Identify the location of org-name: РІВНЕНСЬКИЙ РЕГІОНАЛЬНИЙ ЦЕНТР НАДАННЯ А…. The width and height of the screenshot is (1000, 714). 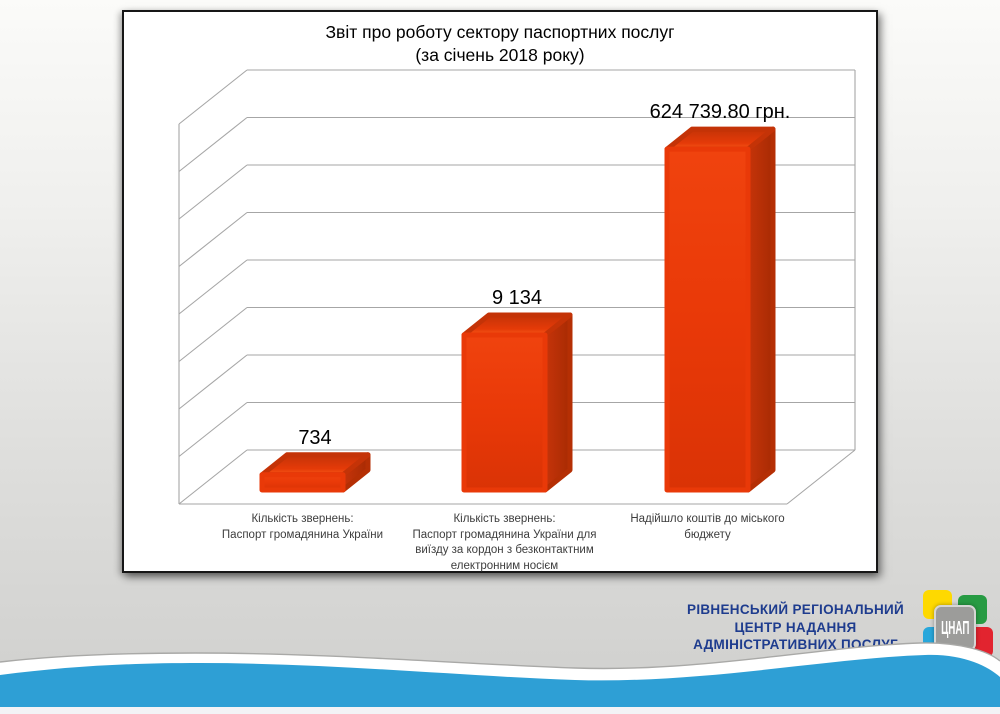
(795, 627).